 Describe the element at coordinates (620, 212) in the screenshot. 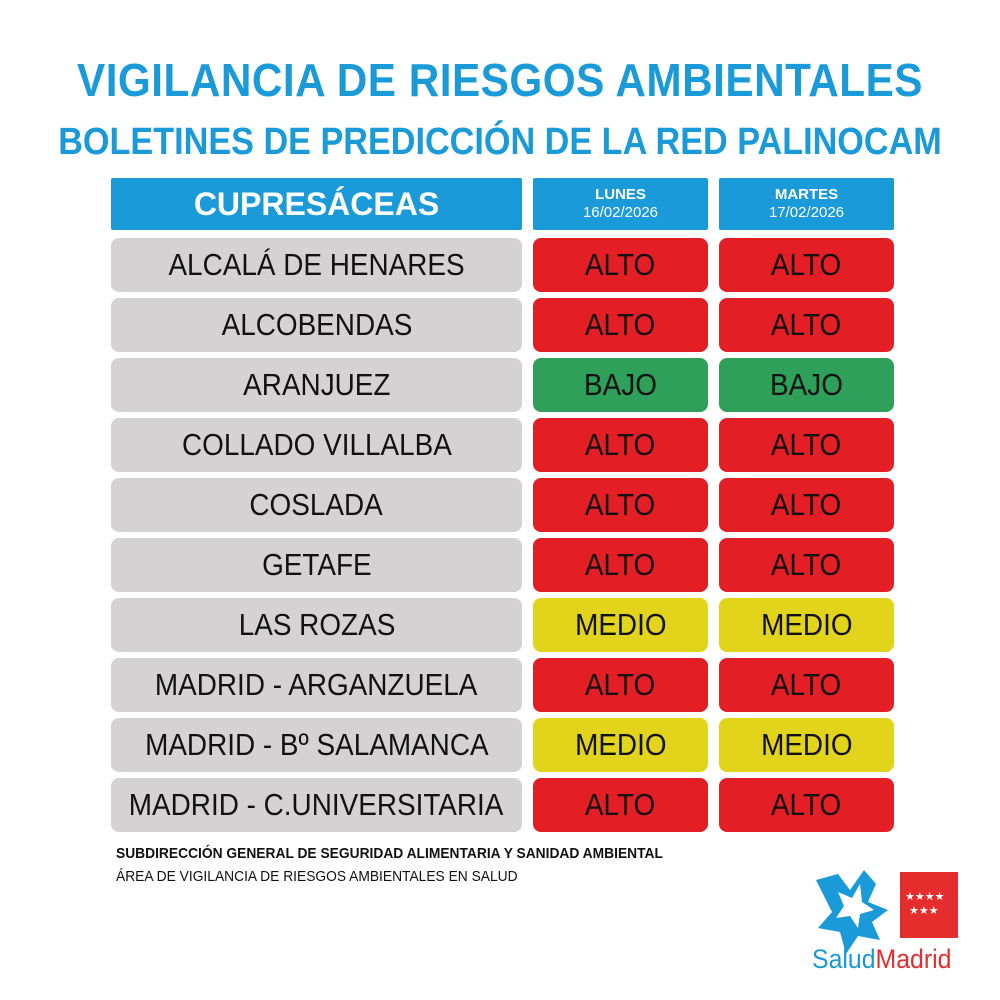

I see `day-date: 16/02/2026` at that location.